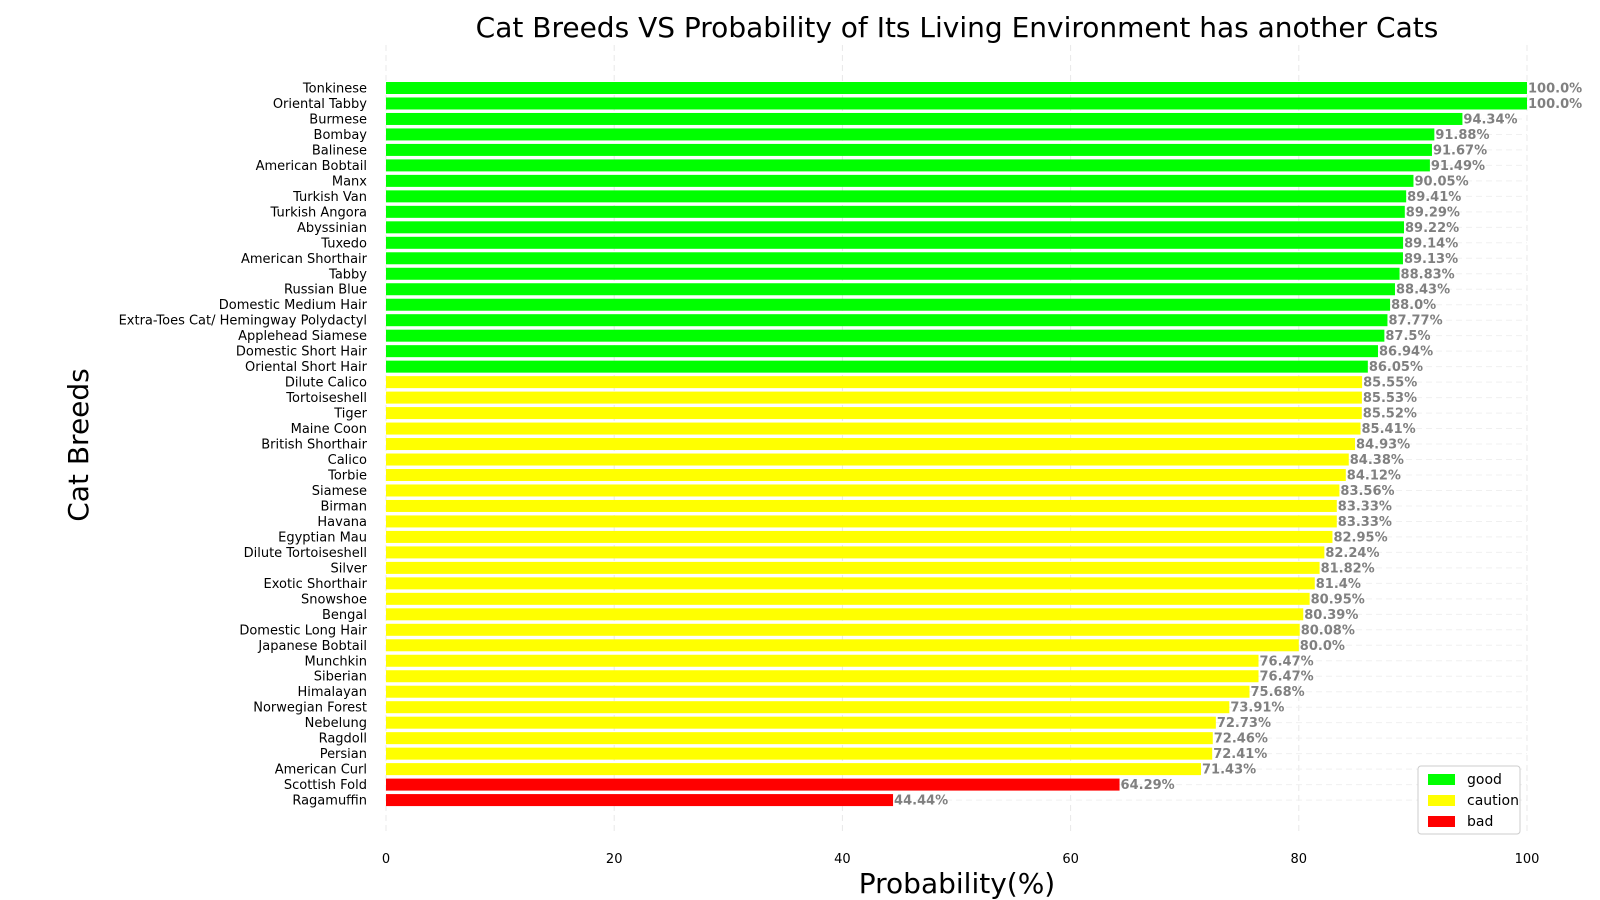 The height and width of the screenshot is (900, 1600). Describe the element at coordinates (325, 290) in the screenshot. I see `category-label: Russian Blue` at that location.